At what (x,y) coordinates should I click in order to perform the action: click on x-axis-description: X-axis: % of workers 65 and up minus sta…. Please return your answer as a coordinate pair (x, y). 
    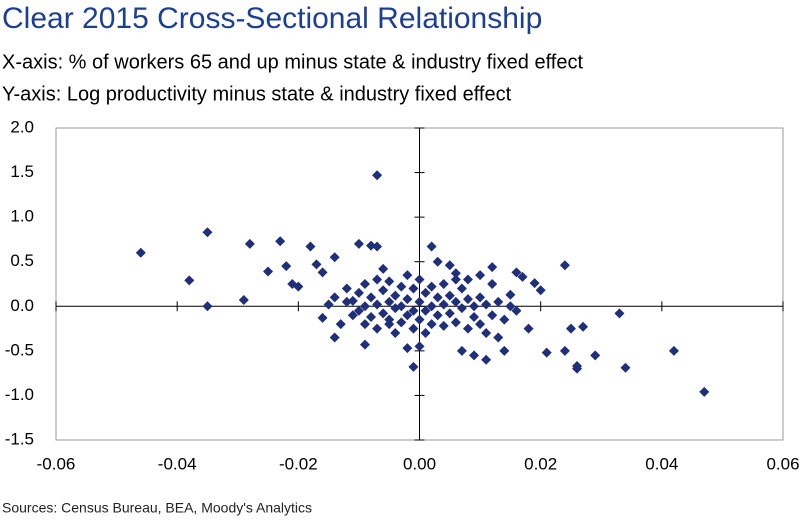
    Looking at the image, I should click on (292, 62).